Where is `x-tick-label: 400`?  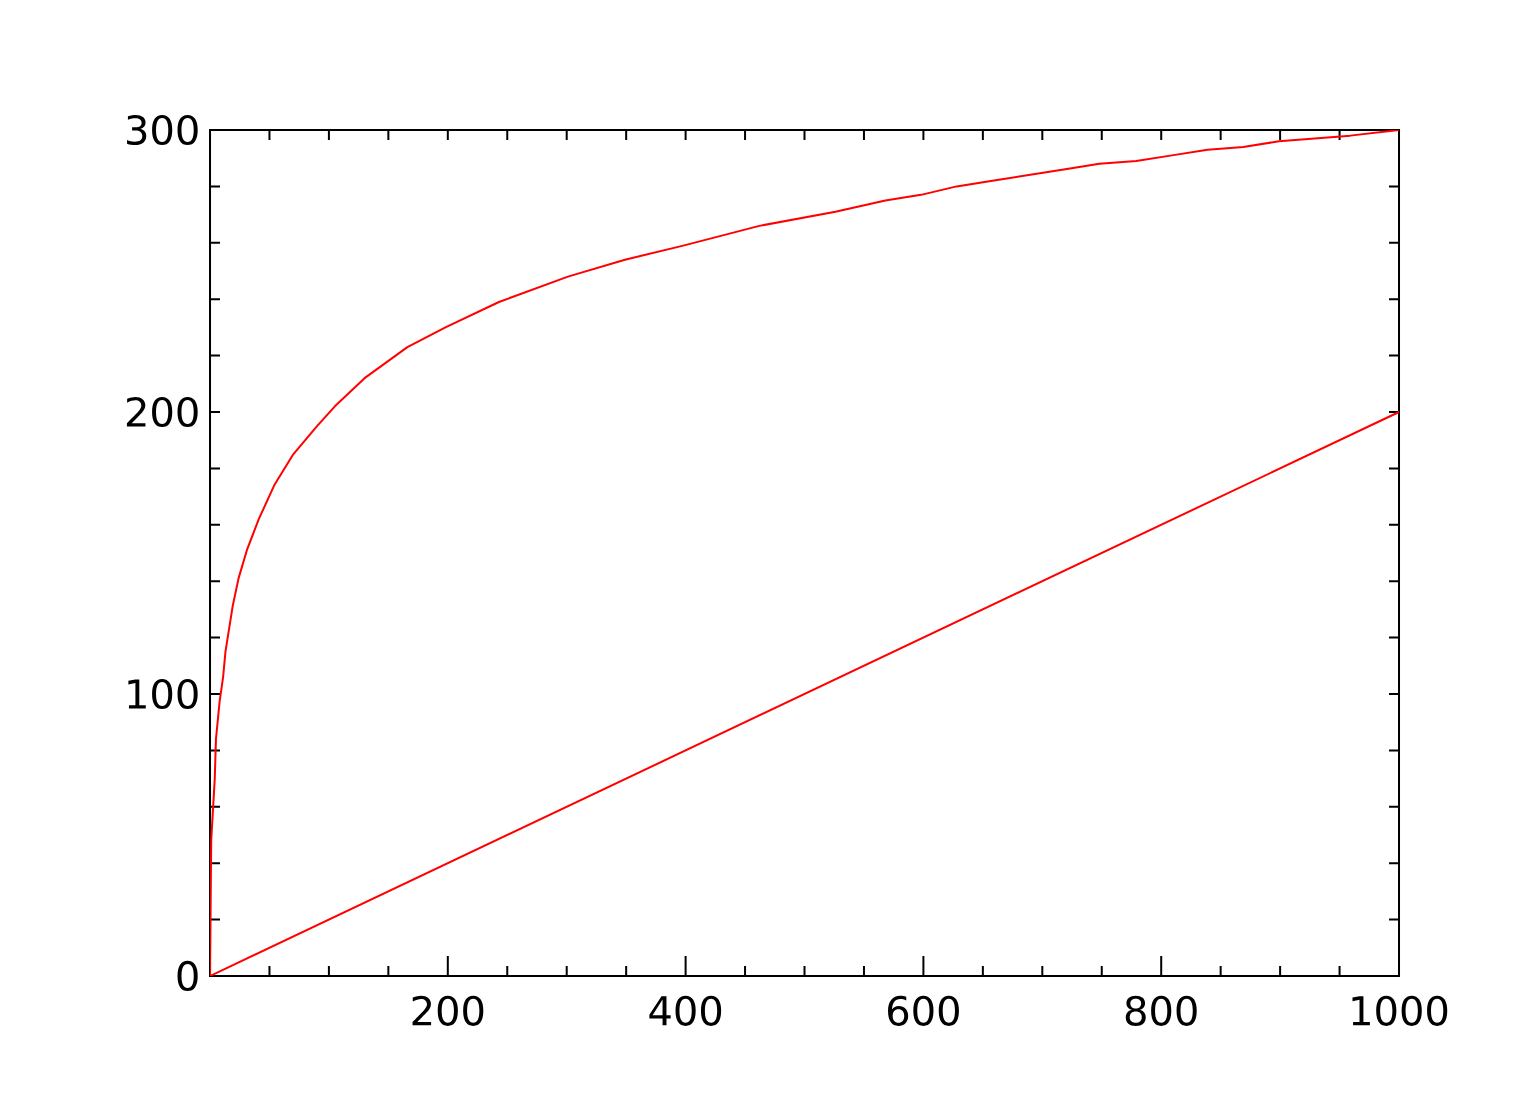 x-tick-label: 400 is located at coordinates (685, 1010).